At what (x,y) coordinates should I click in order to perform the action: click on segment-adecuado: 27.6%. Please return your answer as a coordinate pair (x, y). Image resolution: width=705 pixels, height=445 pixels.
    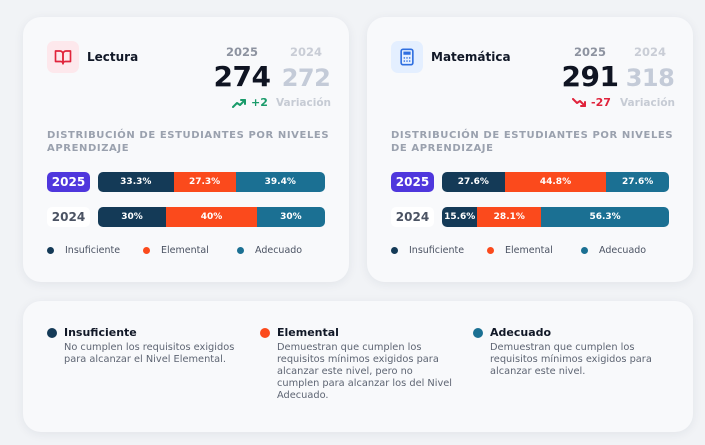
    Looking at the image, I should click on (637, 182).